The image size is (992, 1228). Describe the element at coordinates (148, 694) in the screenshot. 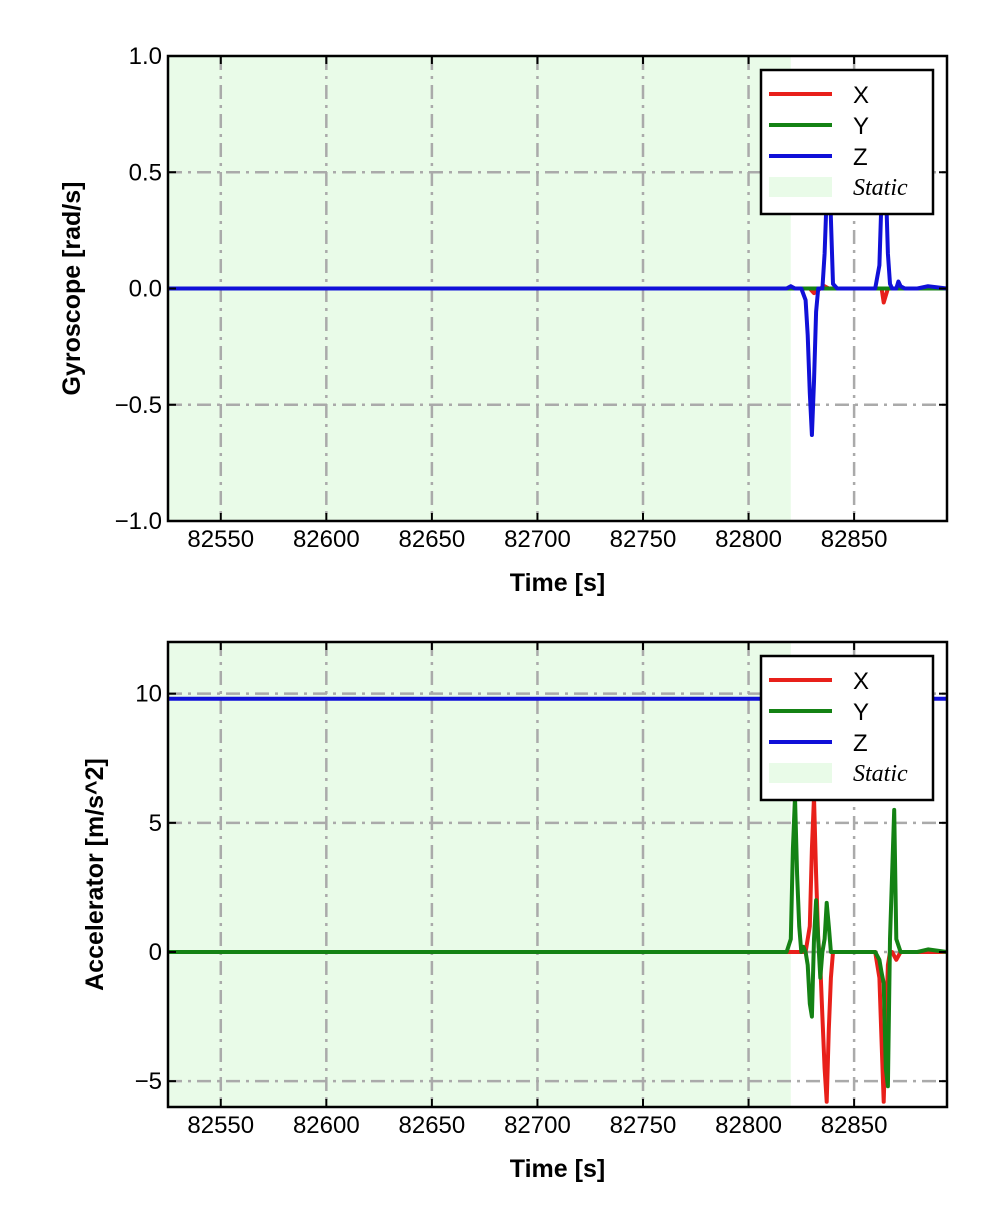

I see `y-tick-label: 10` at that location.